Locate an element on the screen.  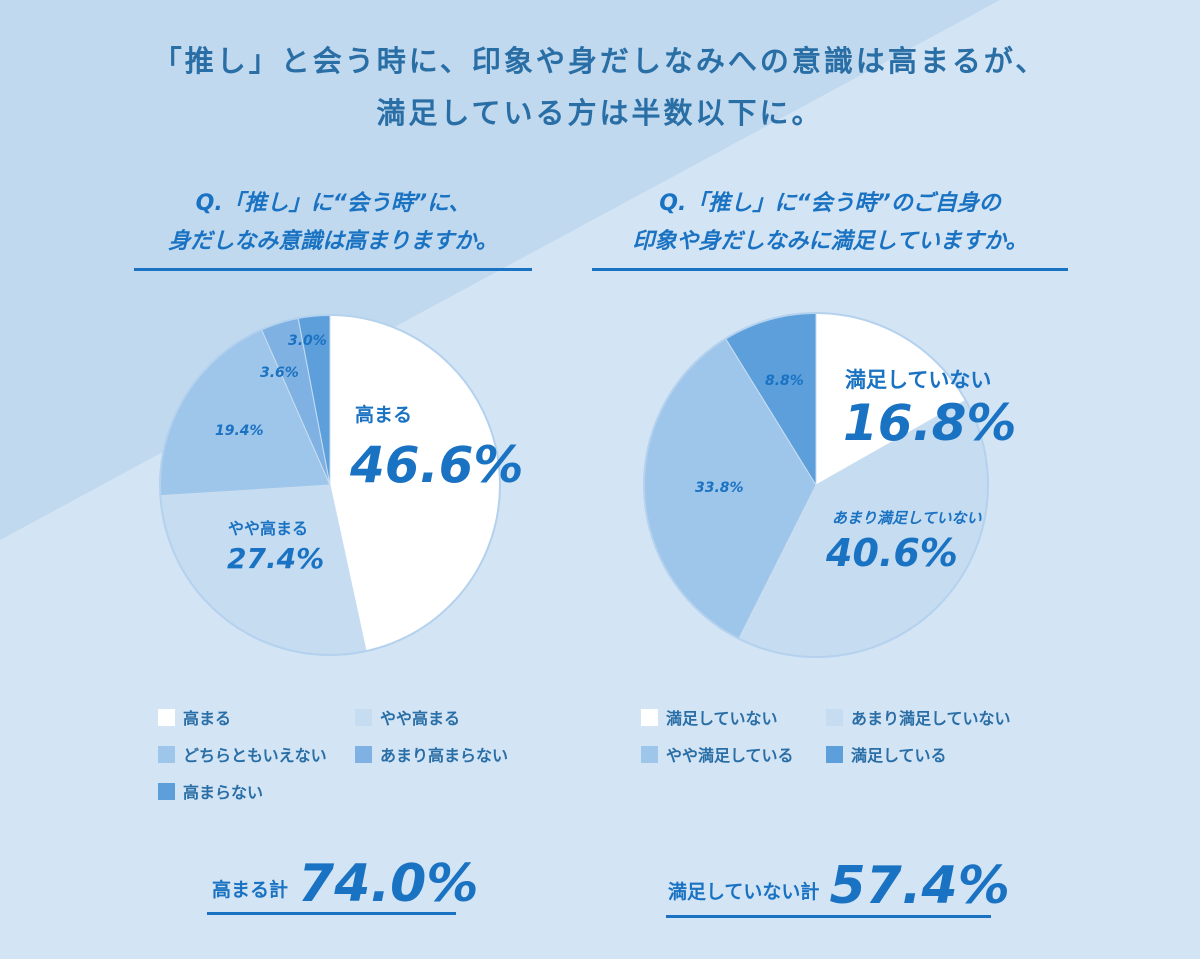
left-legend-item: やや高まる is located at coordinates (407, 717).